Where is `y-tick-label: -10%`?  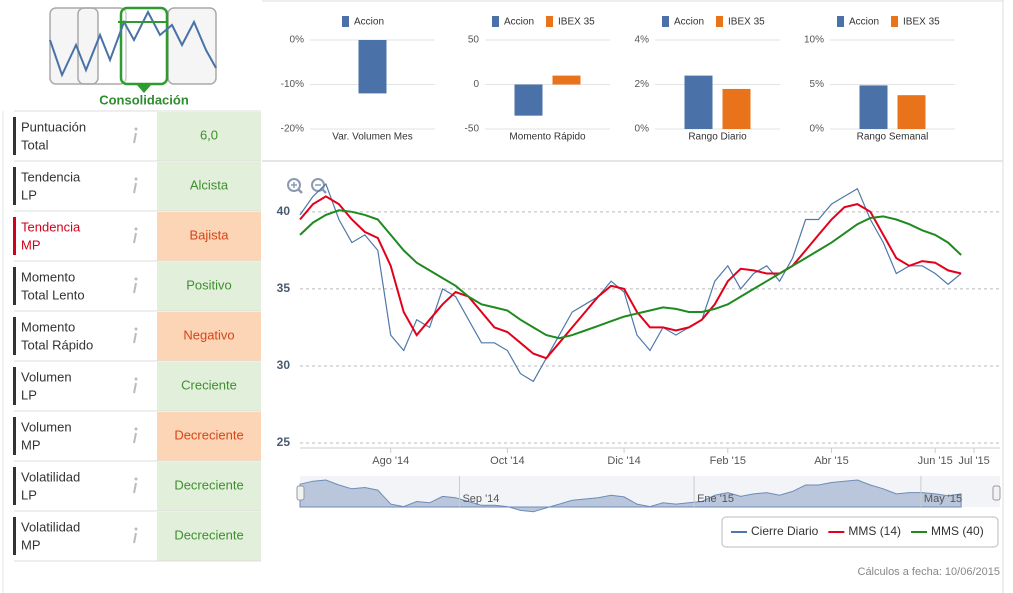 y-tick-label: -10% is located at coordinates (292, 84).